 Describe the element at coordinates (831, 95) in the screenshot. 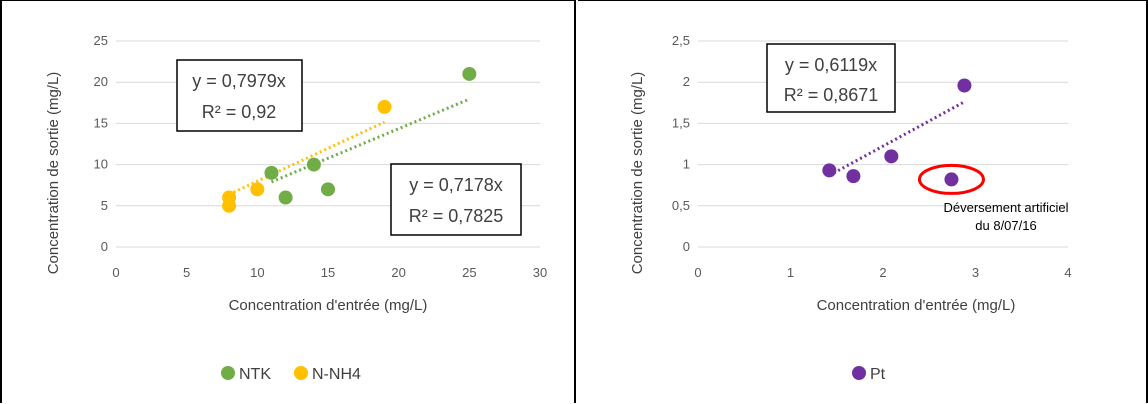

I see `pt-r2: R² = 0,8671` at that location.